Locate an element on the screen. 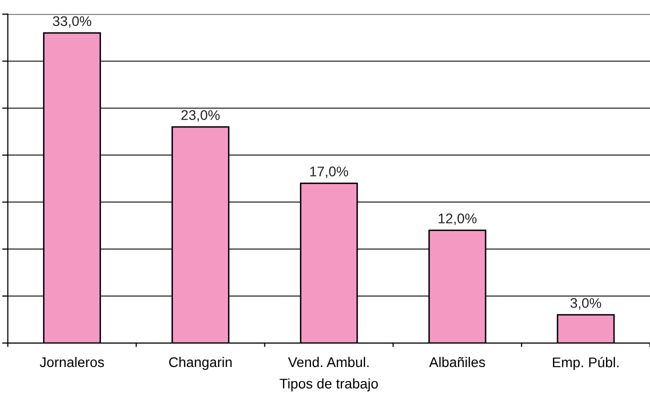 The width and height of the screenshot is (650, 405). x-tick-label: Changarin is located at coordinates (200, 363).